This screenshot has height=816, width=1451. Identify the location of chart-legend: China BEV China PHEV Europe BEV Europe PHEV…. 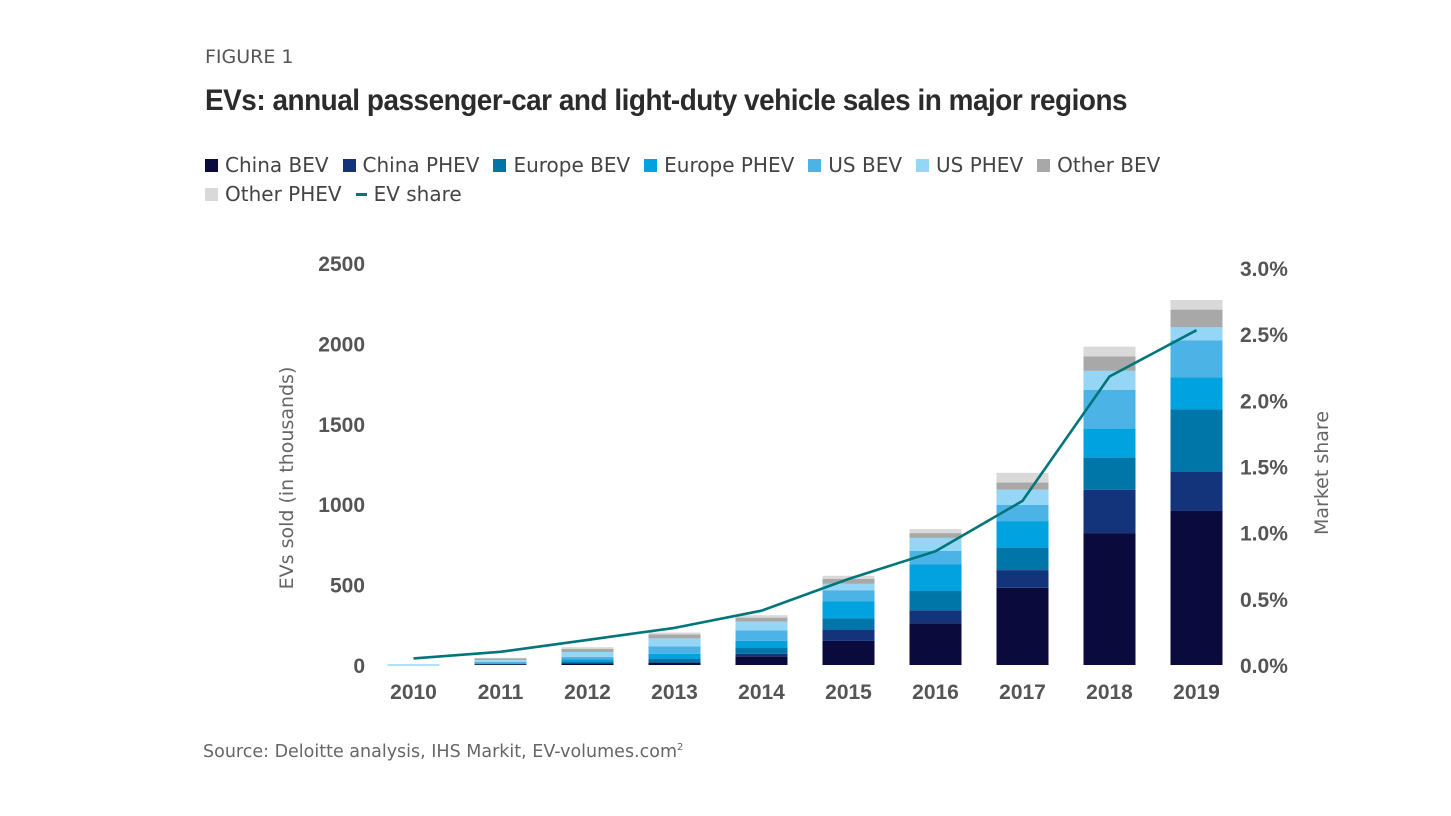
(715, 179).